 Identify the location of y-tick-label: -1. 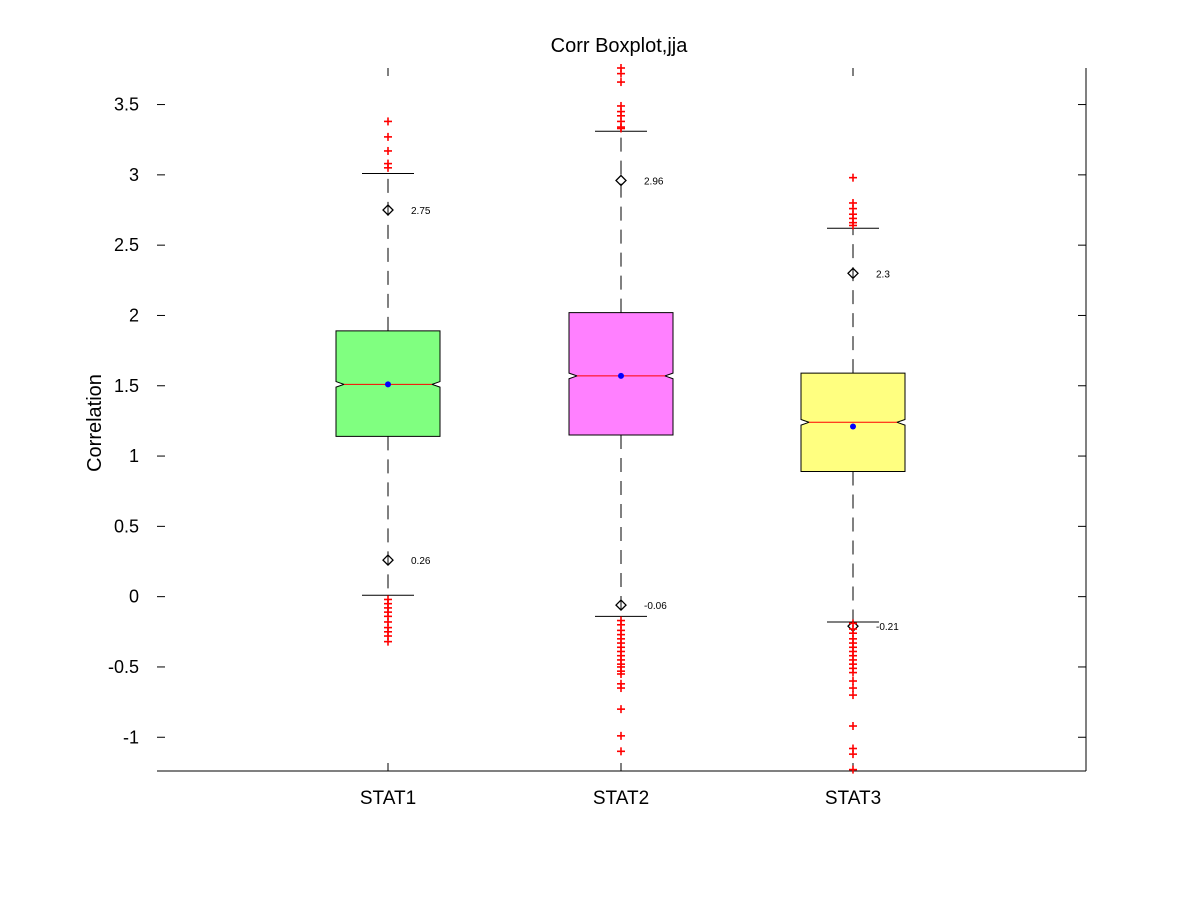
(131, 737).